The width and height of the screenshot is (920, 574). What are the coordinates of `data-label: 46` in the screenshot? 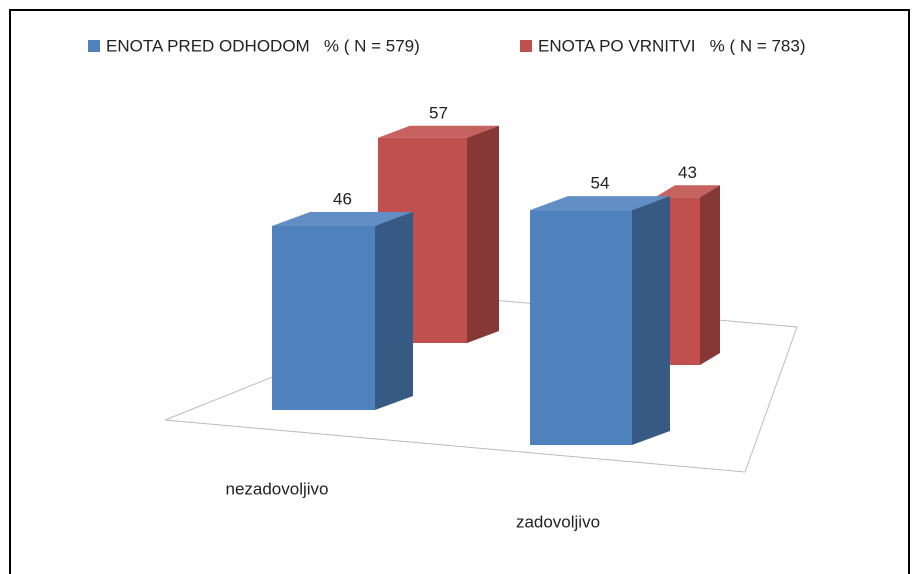 It's located at (342, 198).